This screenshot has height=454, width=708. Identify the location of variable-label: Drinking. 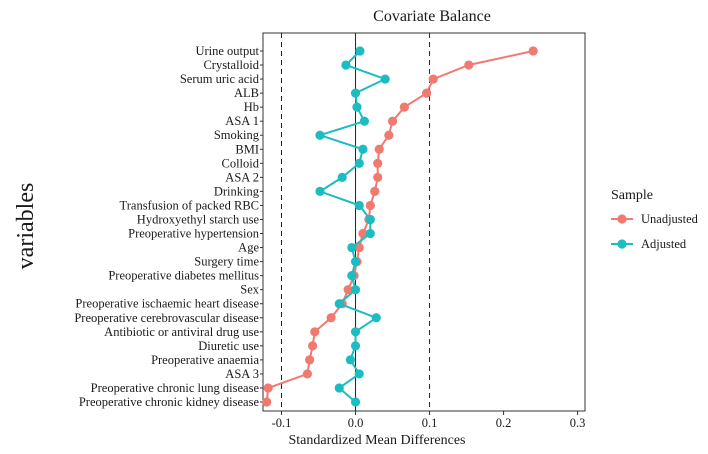
(237, 191).